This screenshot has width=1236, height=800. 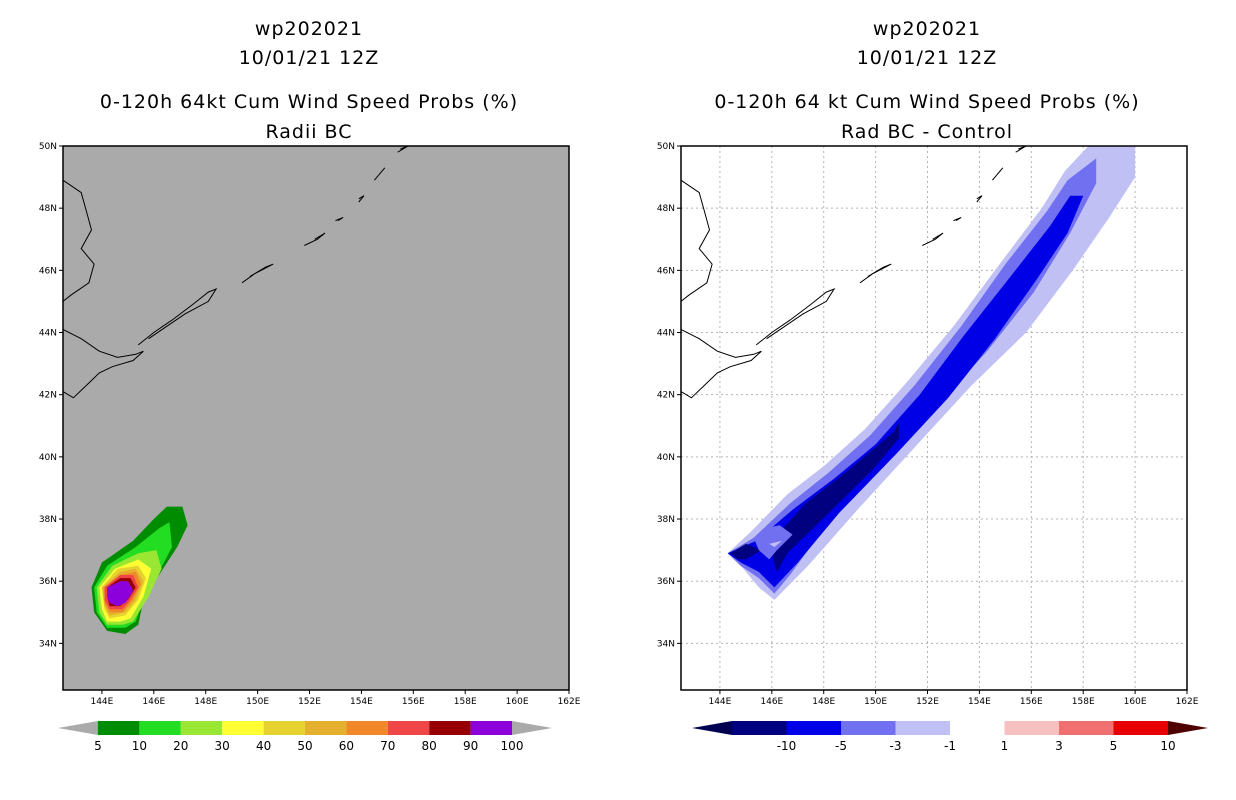 What do you see at coordinates (429, 746) in the screenshot?
I see `colorbar-label: 80` at bounding box center [429, 746].